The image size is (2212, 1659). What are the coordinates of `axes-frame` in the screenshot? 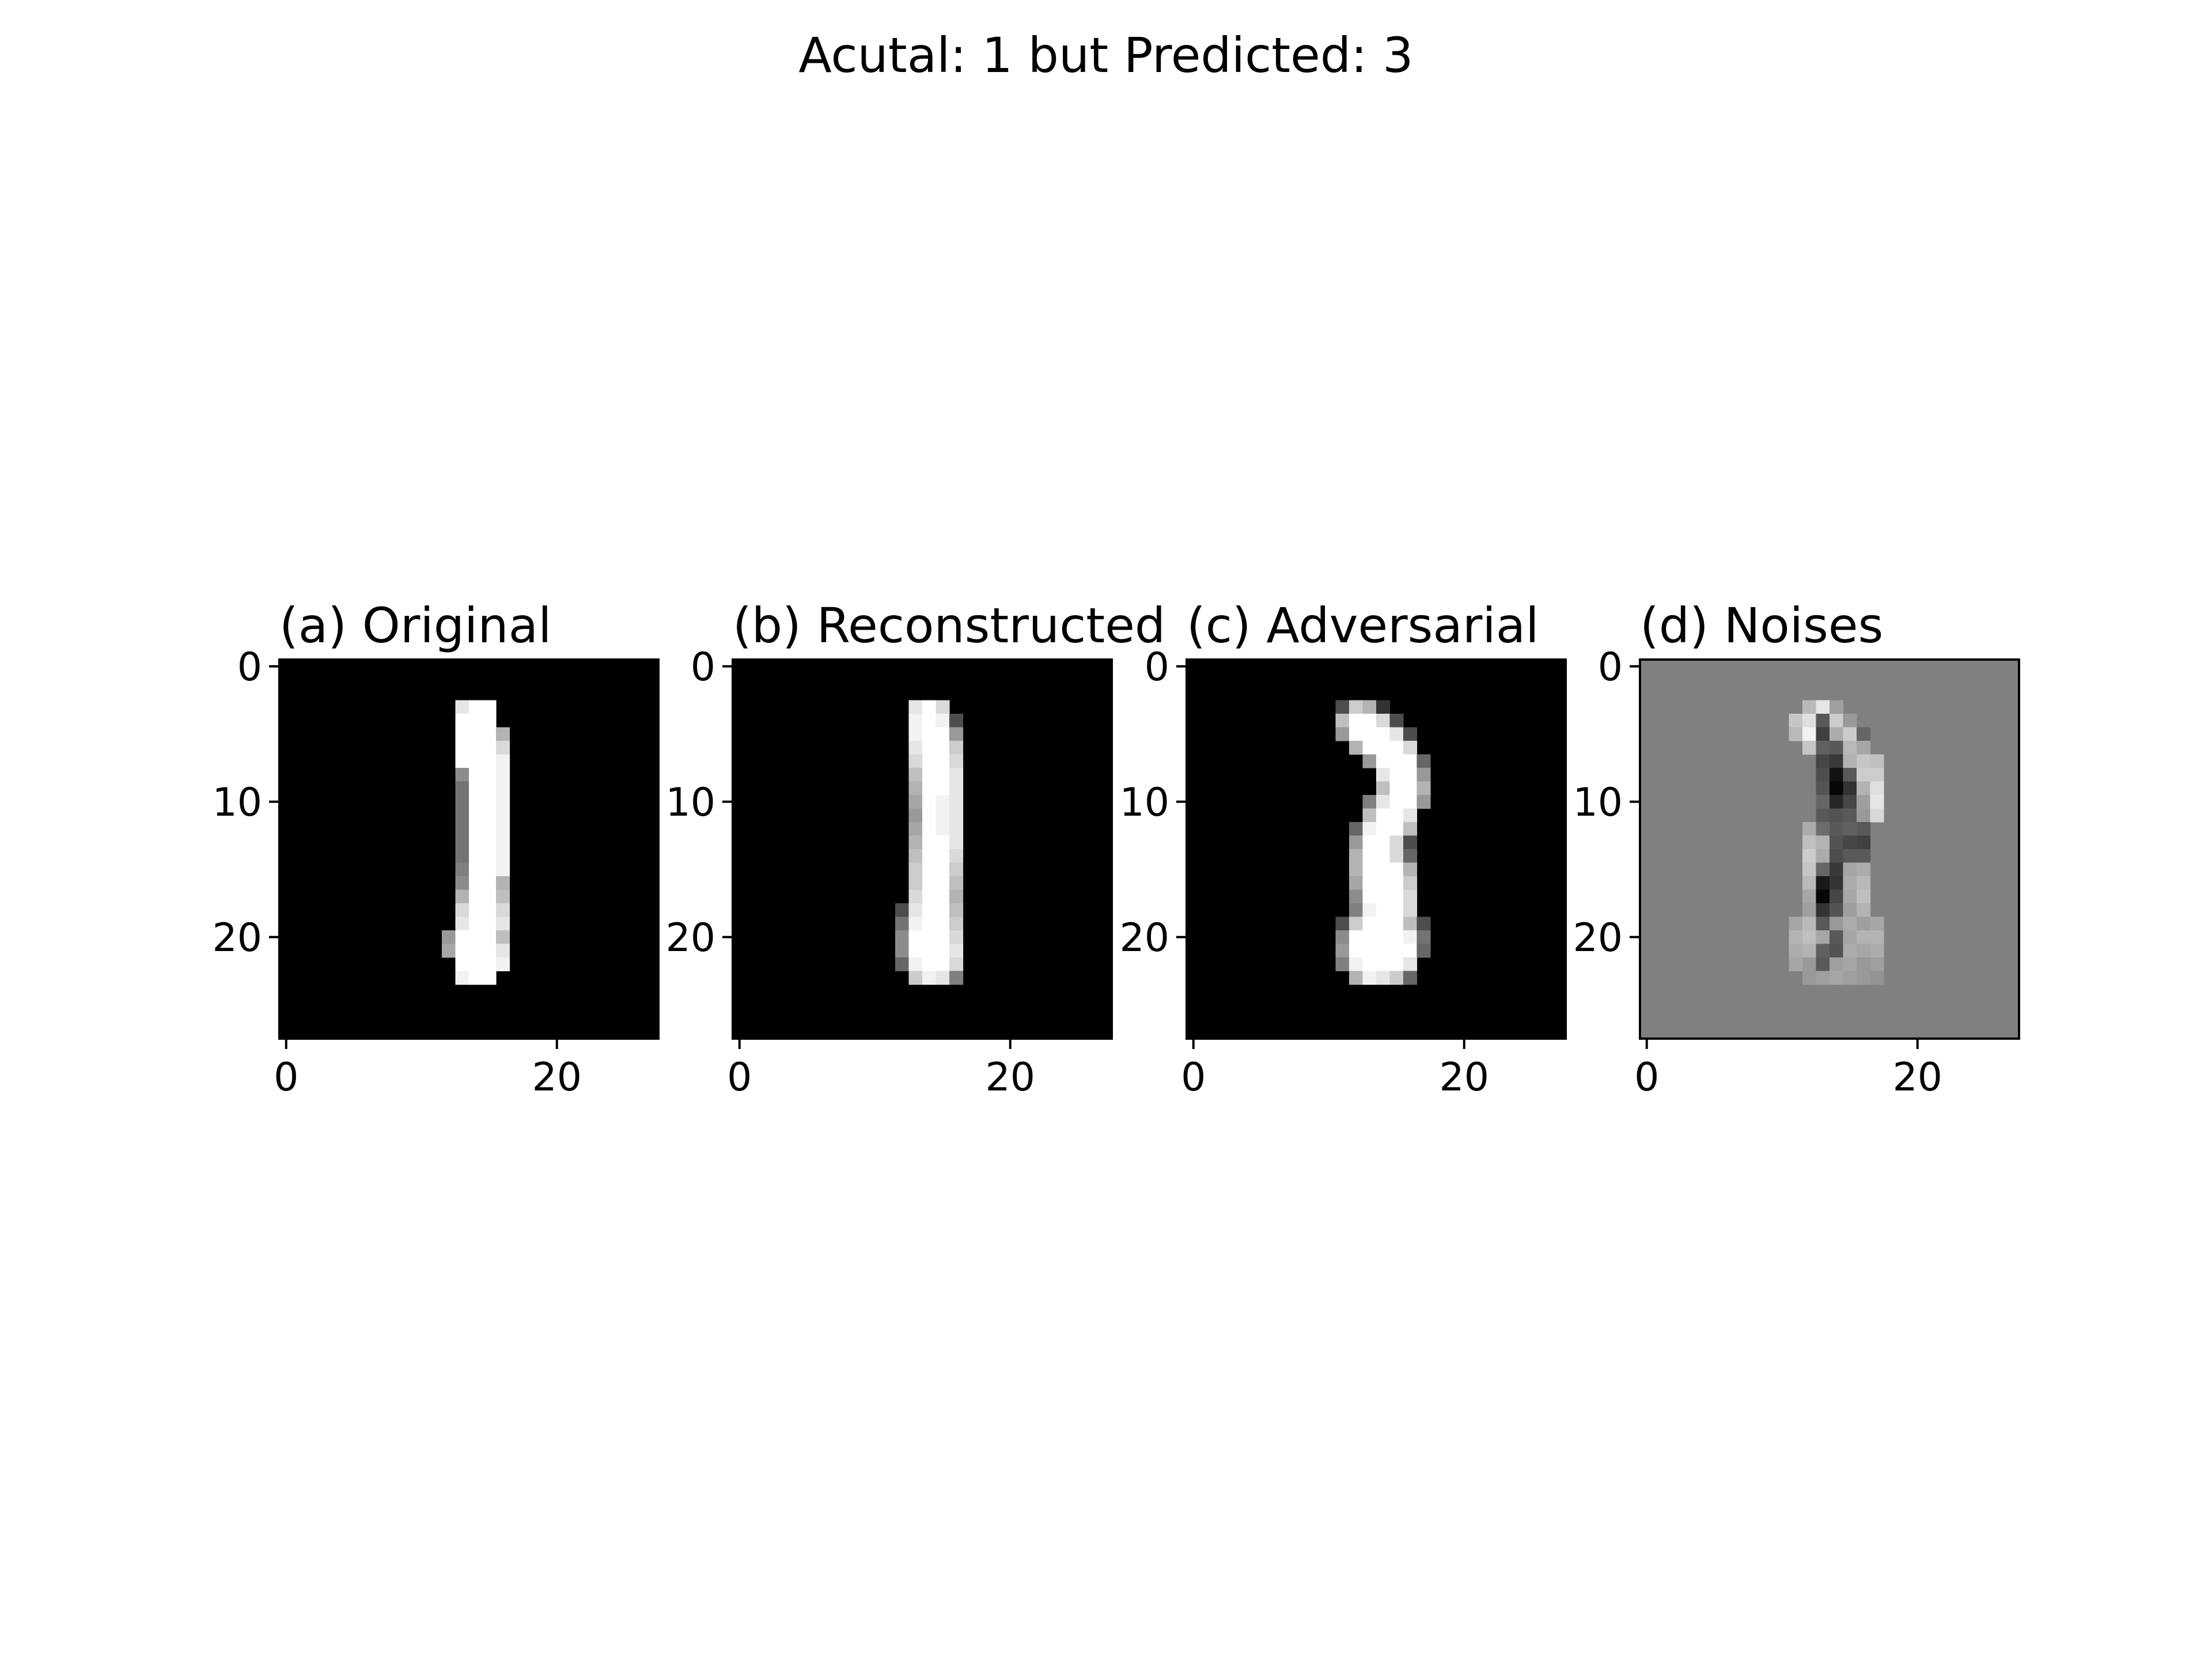 It's located at (1376, 849).